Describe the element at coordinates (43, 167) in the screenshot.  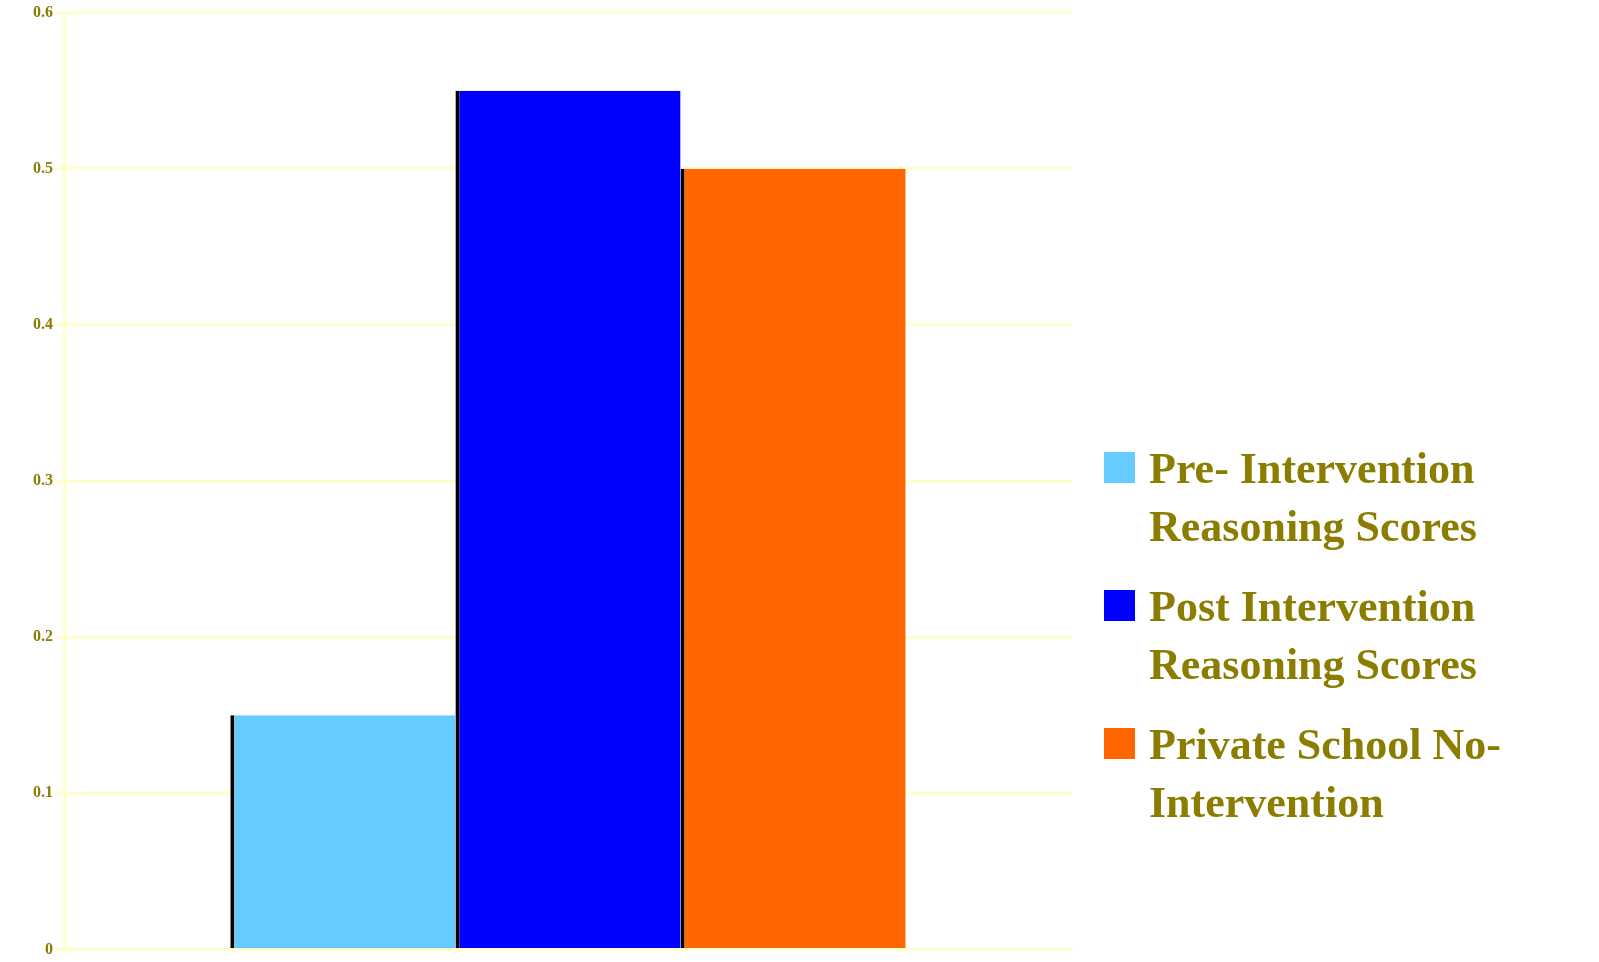
I see `y-tick-label: 0.5` at that location.